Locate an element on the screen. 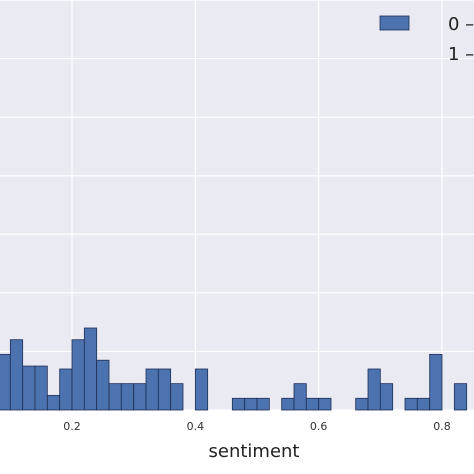 Image resolution: width=474 pixels, height=474 pixels. x-tick-label-3: 0.8 is located at coordinates (442, 426).